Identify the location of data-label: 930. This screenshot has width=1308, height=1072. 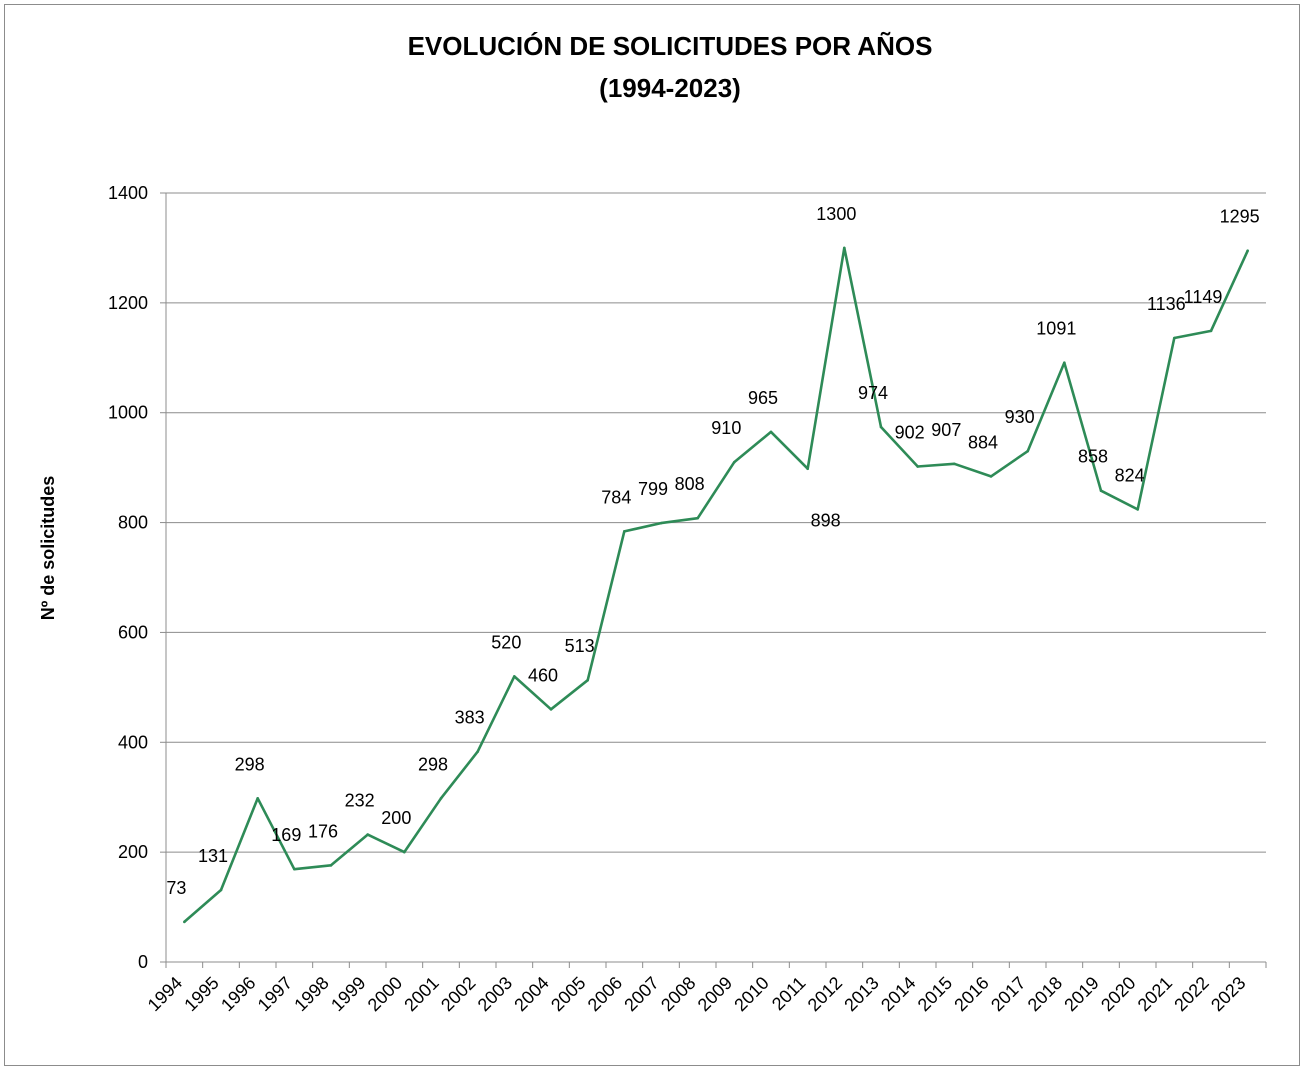
(1020, 417).